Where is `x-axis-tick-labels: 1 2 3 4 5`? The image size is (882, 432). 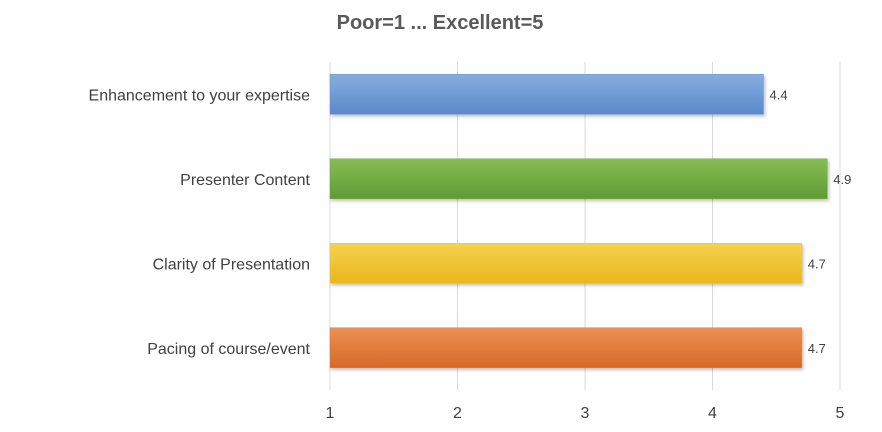 x-axis-tick-labels: 1 2 3 4 5 is located at coordinates (585, 413).